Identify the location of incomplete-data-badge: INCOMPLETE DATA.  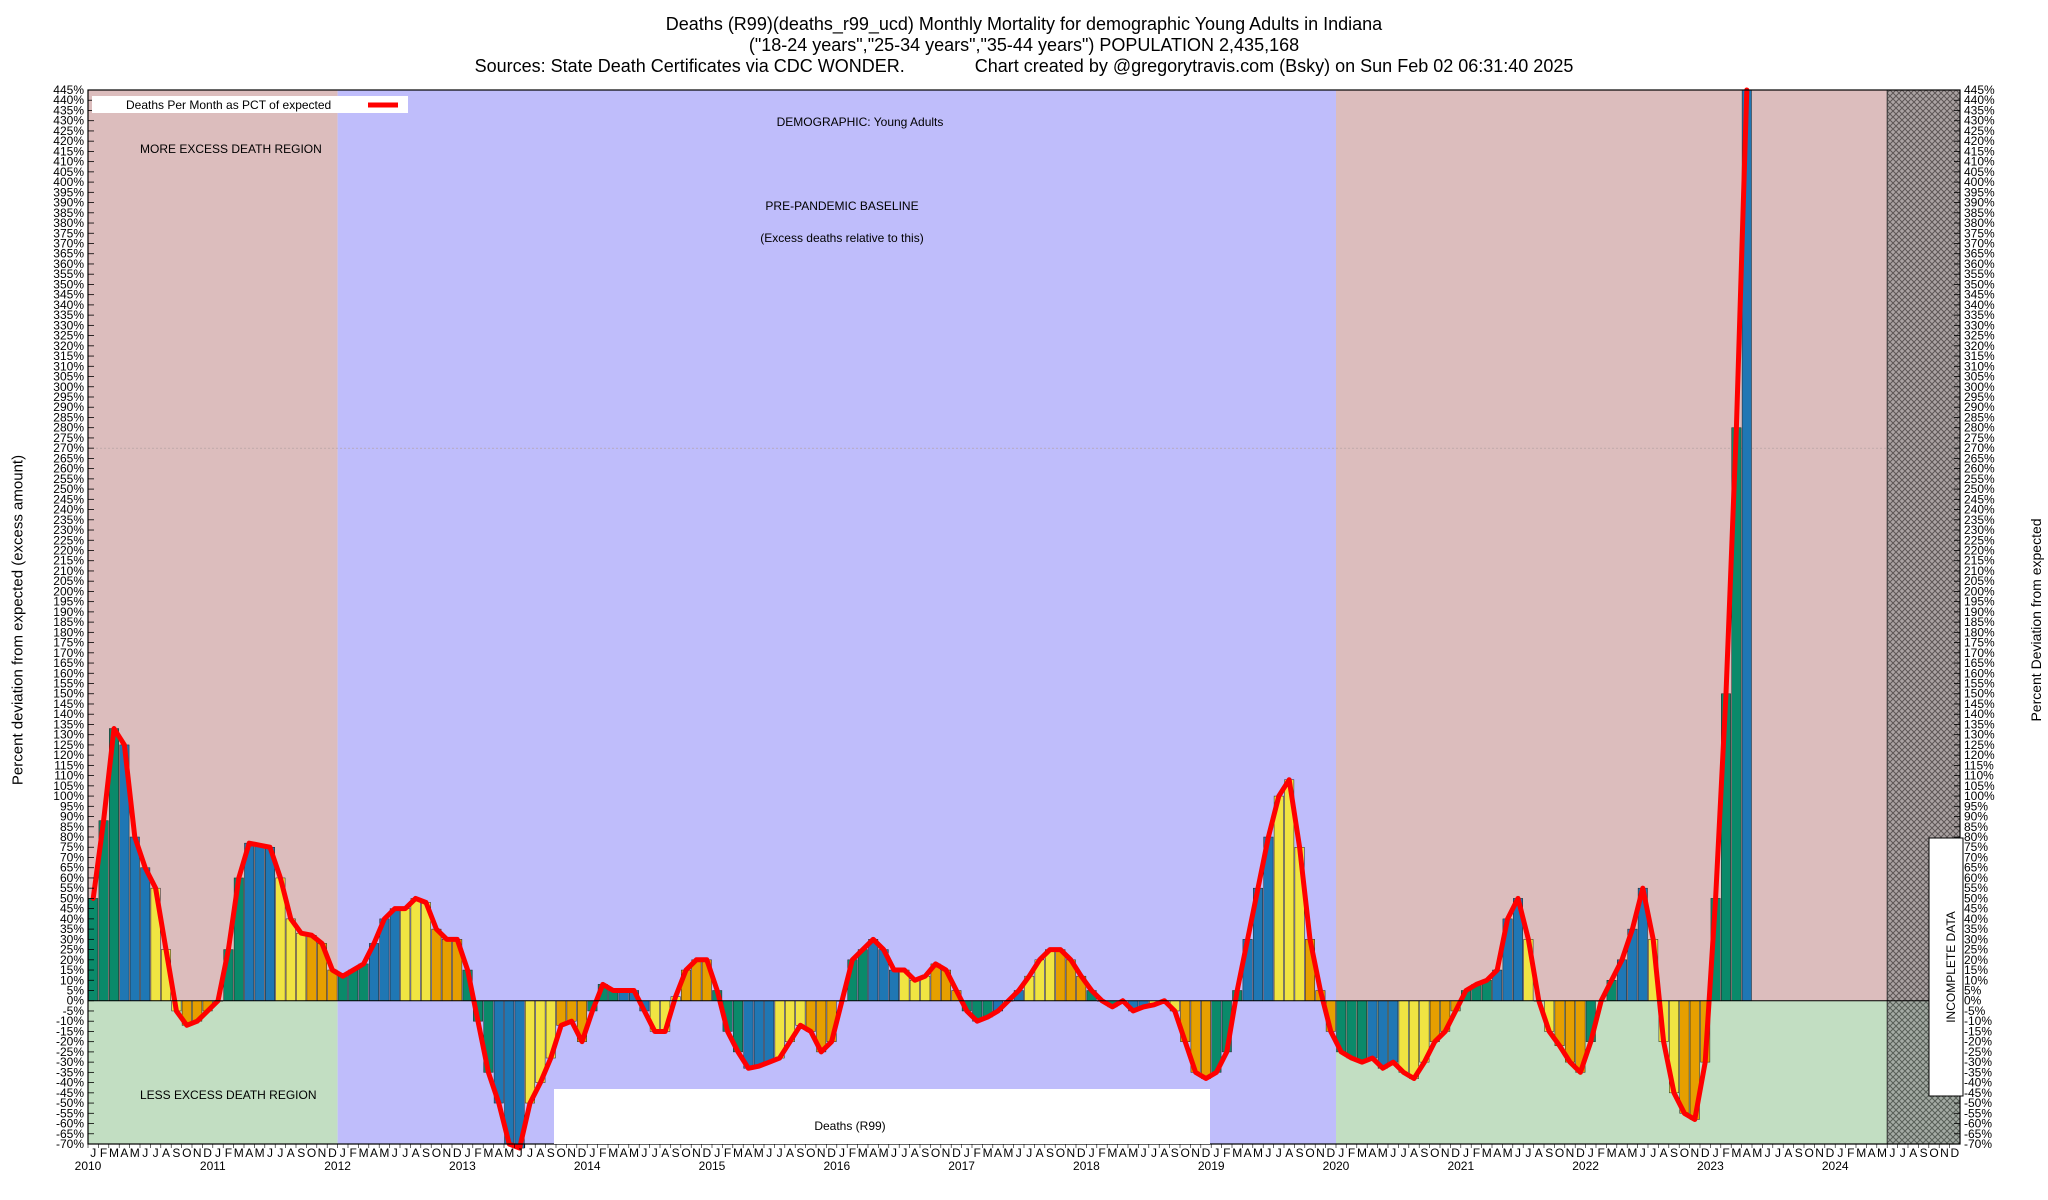
(1946, 967).